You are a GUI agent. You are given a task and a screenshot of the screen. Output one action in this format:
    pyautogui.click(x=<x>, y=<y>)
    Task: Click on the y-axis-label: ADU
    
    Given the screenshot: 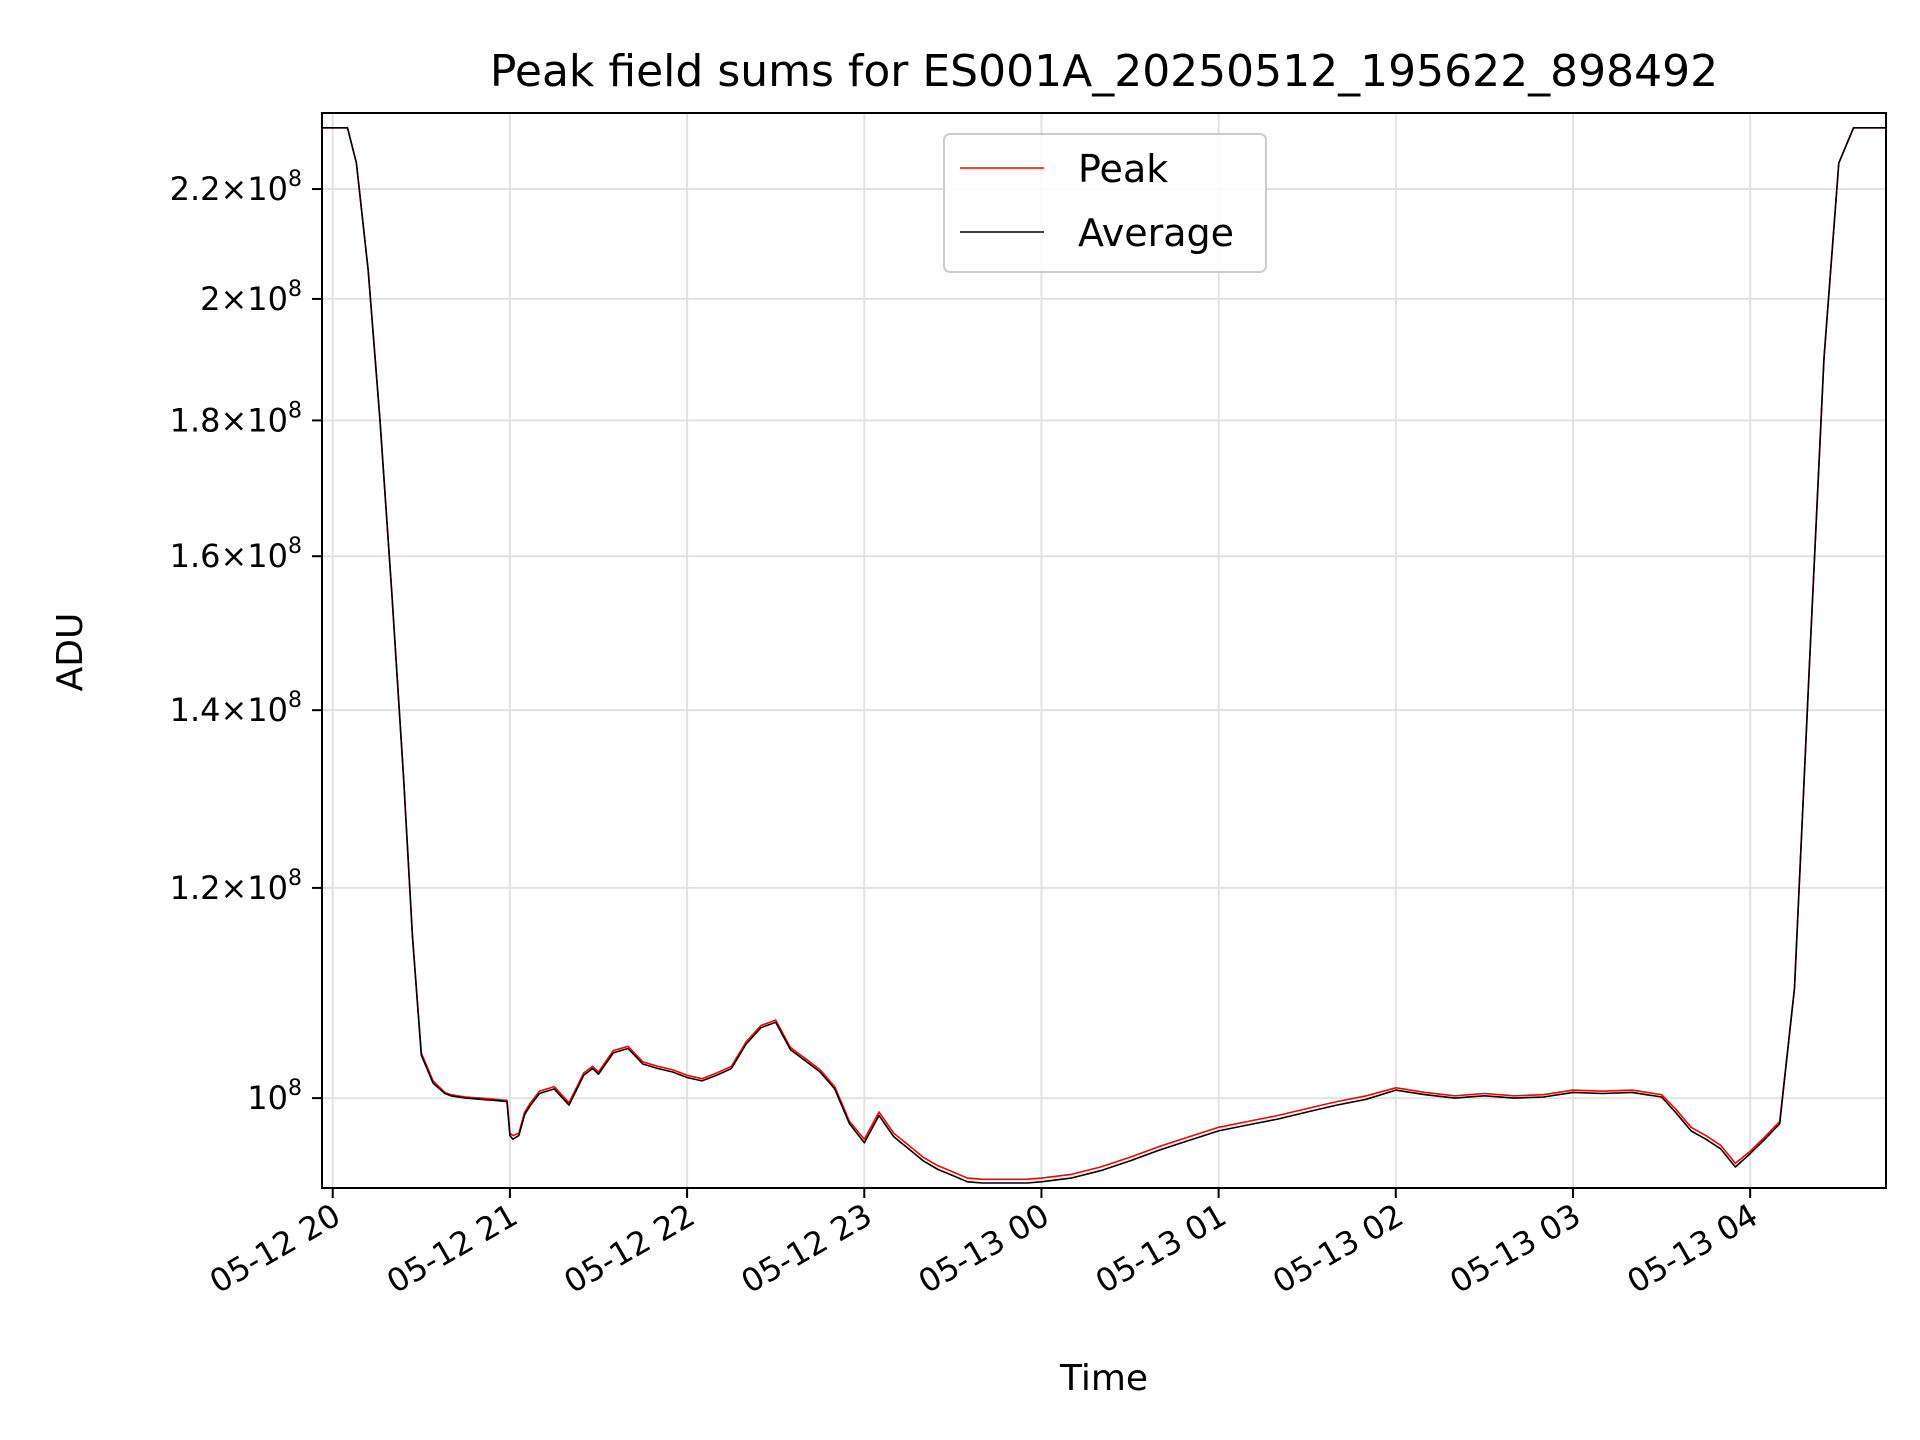 What is the action you would take?
    pyautogui.click(x=70, y=652)
    